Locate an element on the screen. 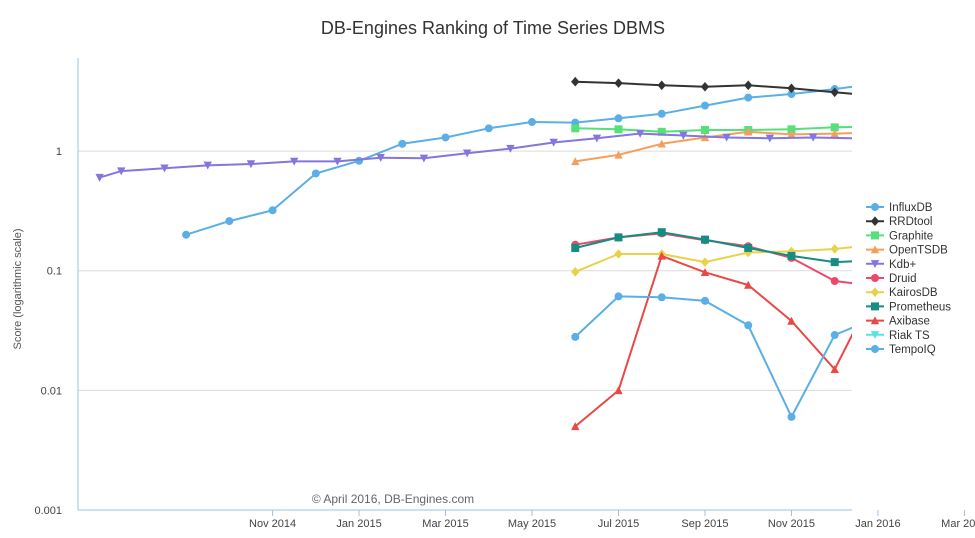 This screenshot has height=538, width=975. y-axis-ticks: 1 0.1 0.01 0.001 is located at coordinates (48, 331).